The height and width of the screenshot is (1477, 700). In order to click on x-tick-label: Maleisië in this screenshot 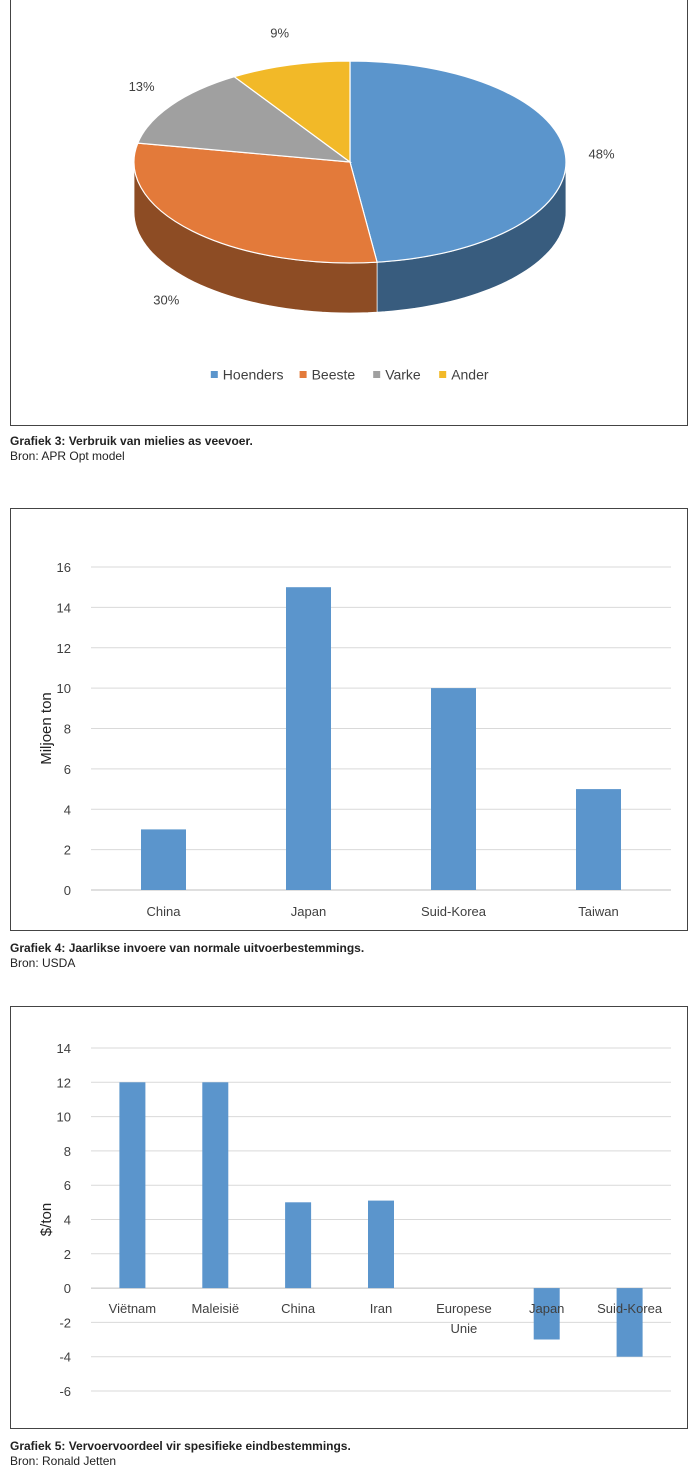, I will do `click(215, 1308)`.